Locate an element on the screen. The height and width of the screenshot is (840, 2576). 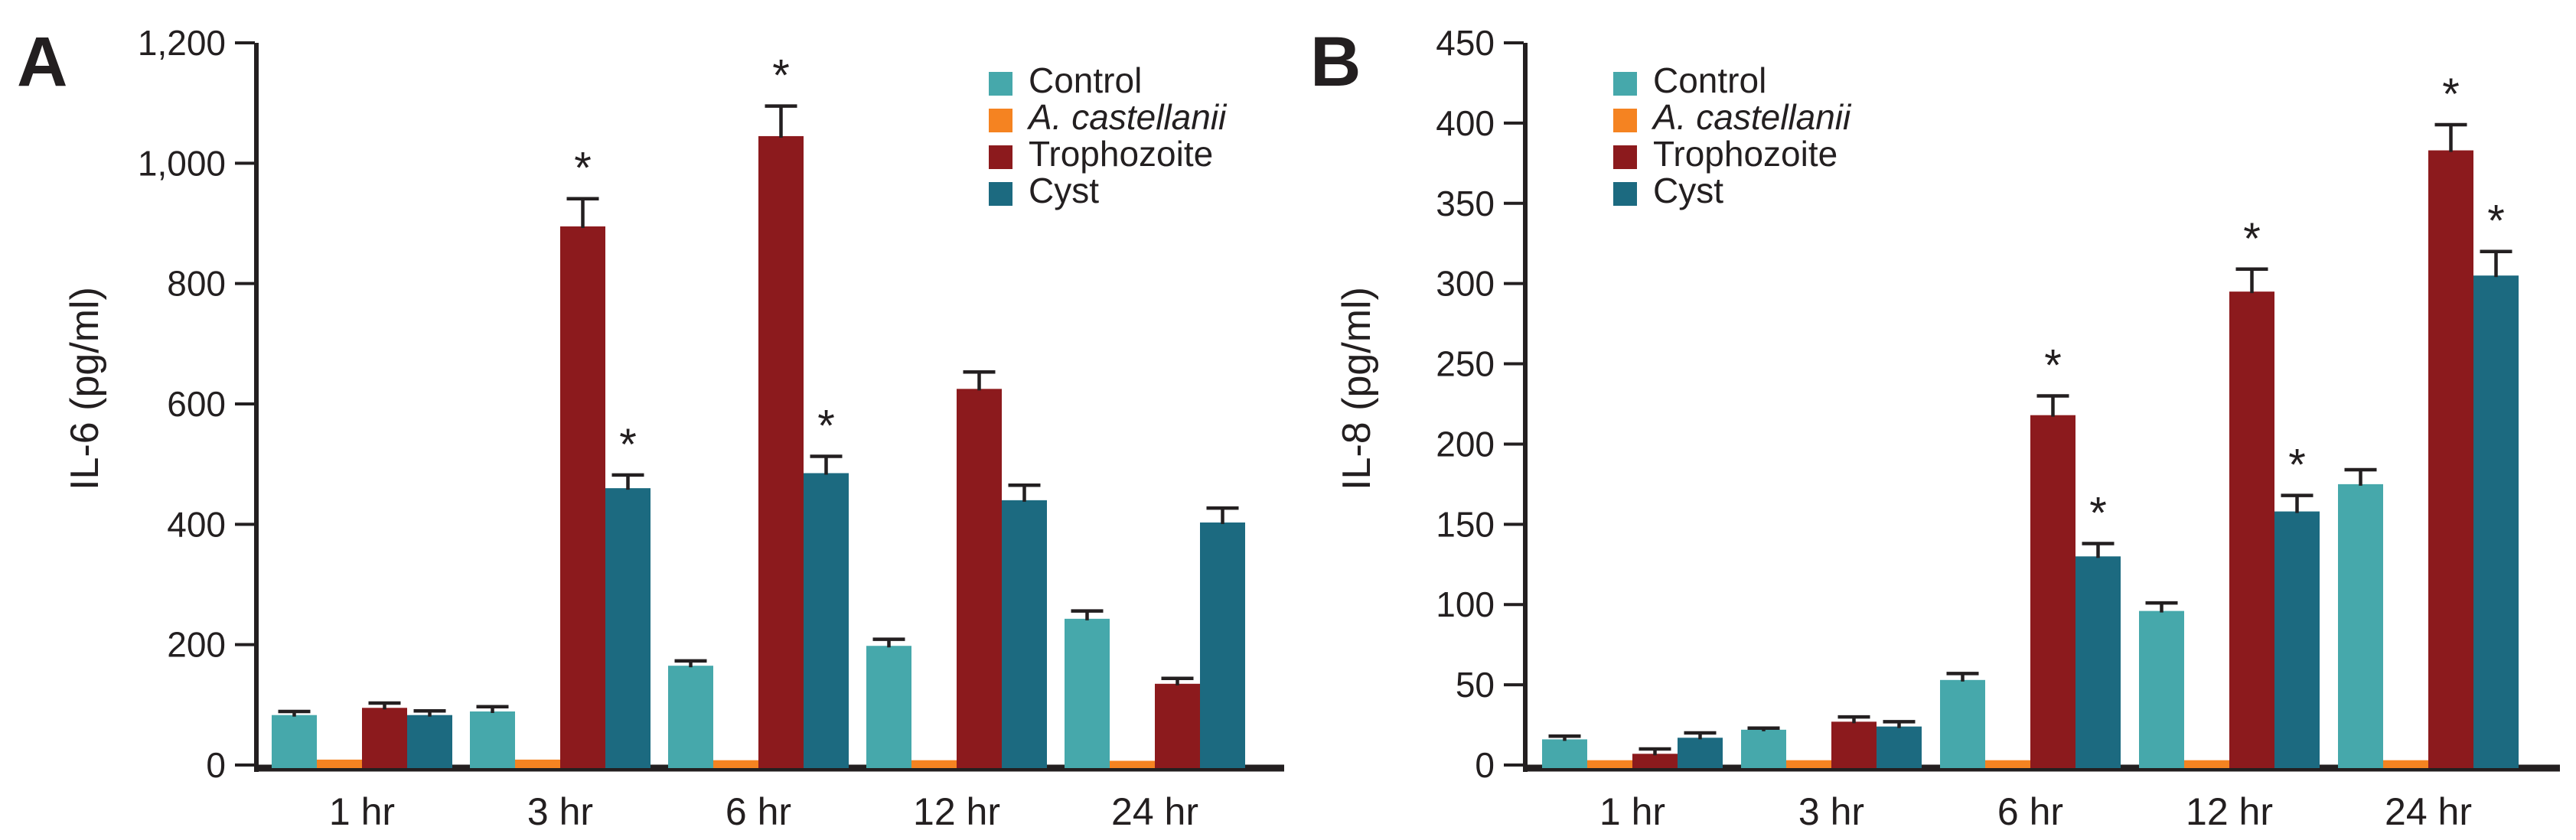
y-tick-label: 300 is located at coordinates (1465, 284).